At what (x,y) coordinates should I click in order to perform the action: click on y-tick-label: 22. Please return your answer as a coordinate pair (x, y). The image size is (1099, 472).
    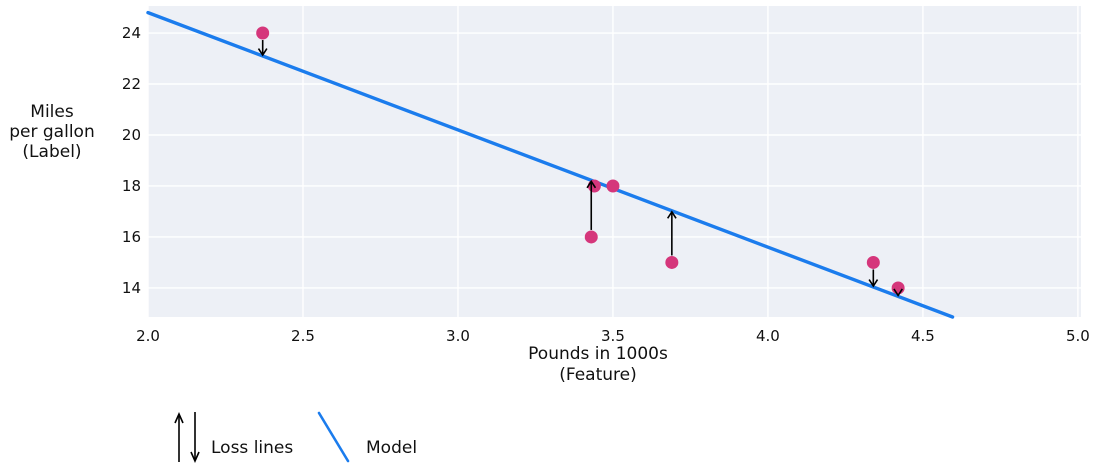
    Looking at the image, I should click on (131, 84).